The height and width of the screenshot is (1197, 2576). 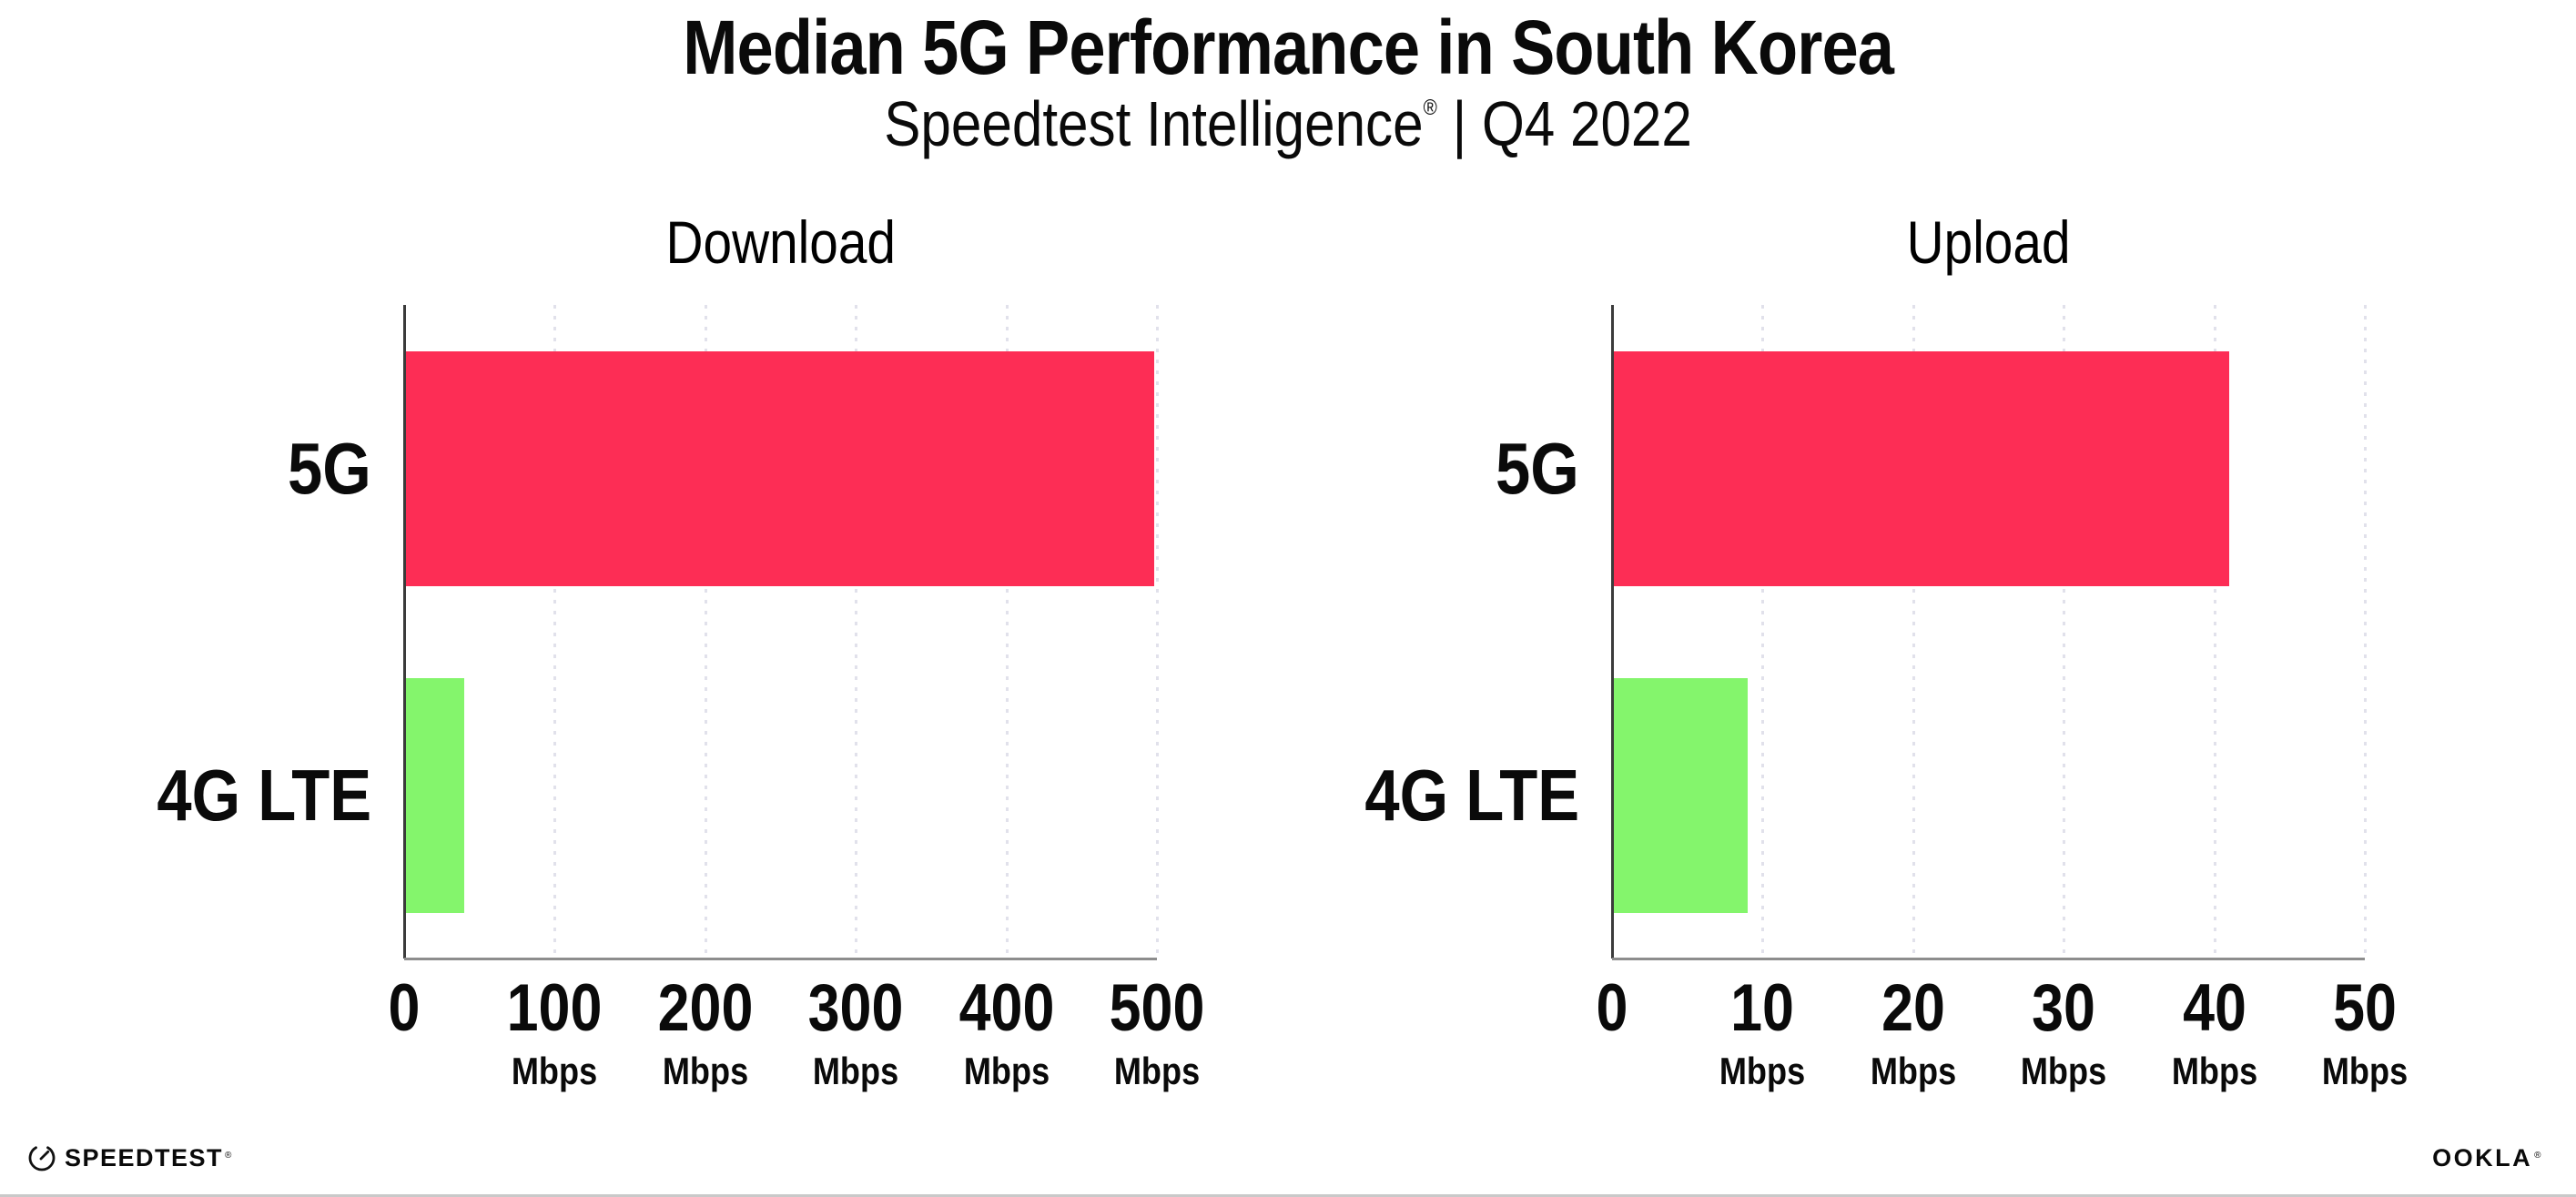 I want to click on tick-value: 200, so click(x=705, y=1008).